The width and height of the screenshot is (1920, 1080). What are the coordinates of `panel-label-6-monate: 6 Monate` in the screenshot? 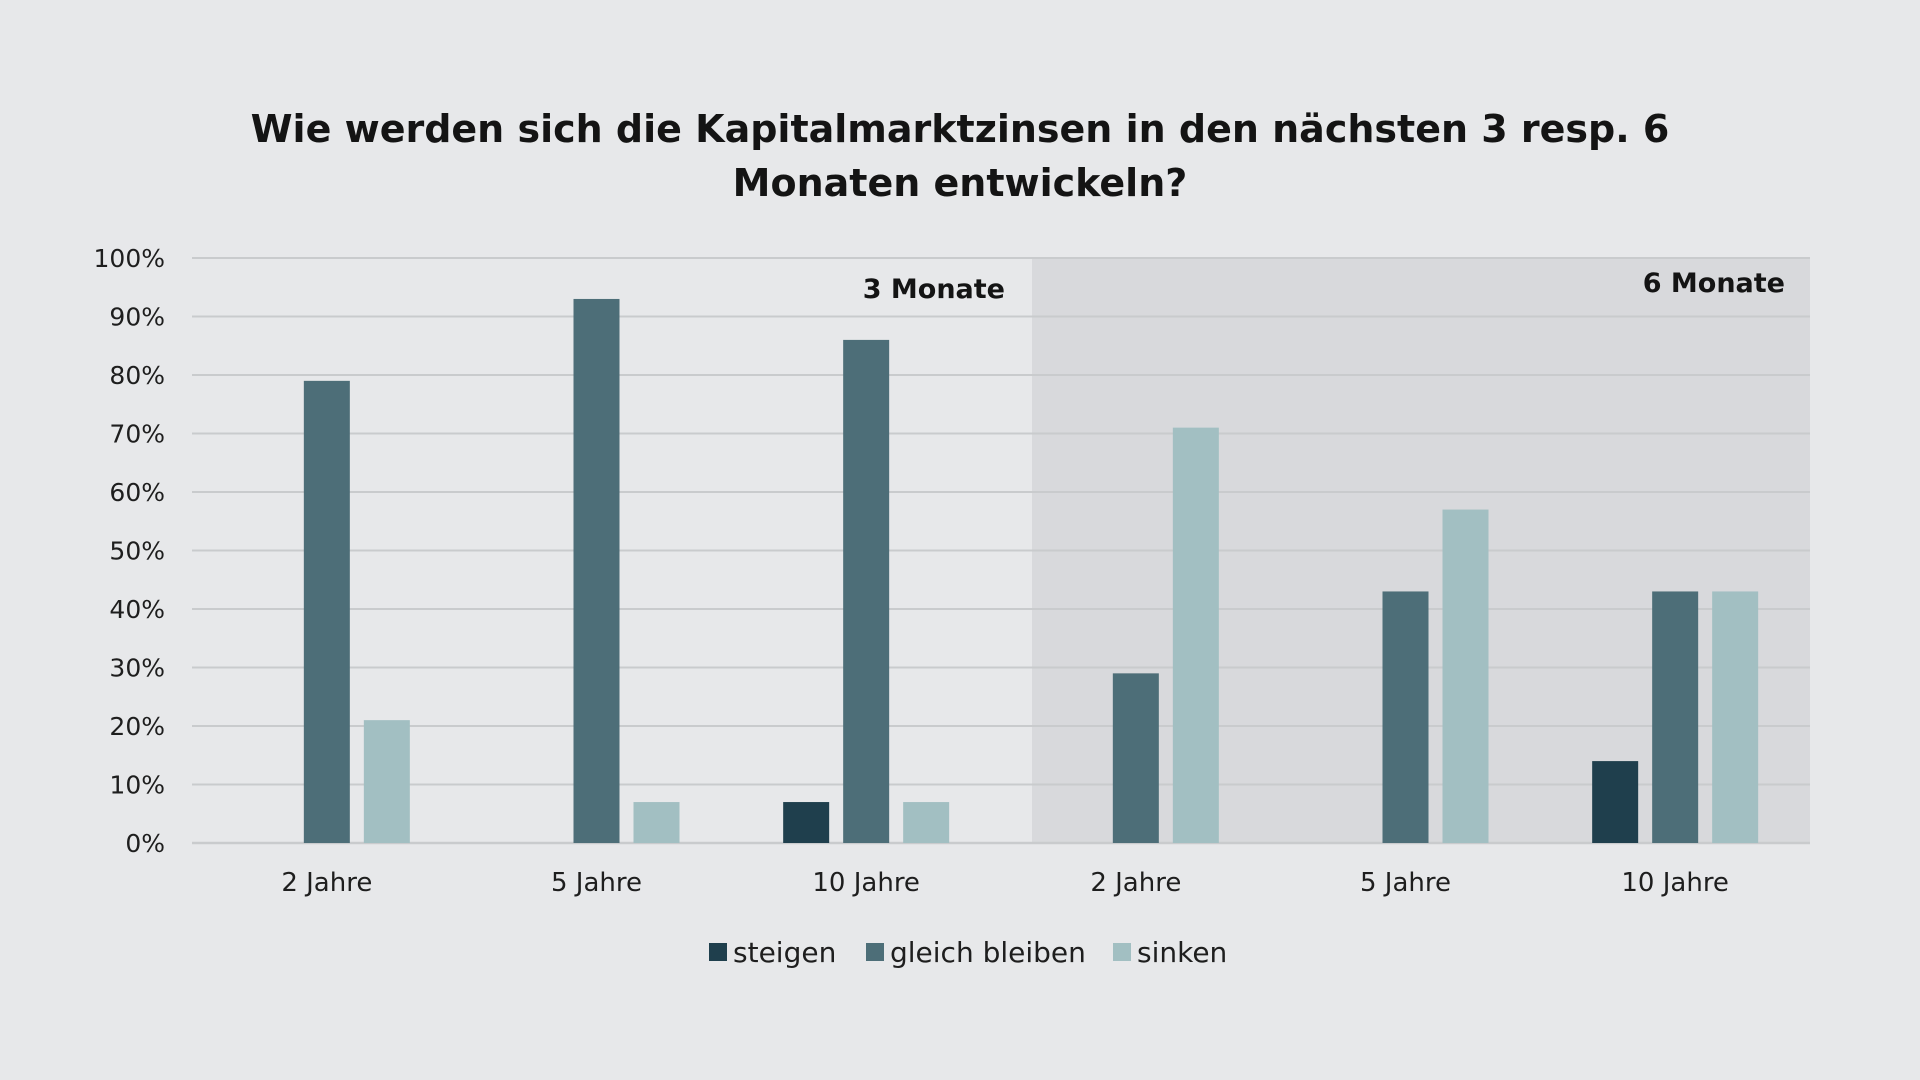 It's located at (1714, 283).